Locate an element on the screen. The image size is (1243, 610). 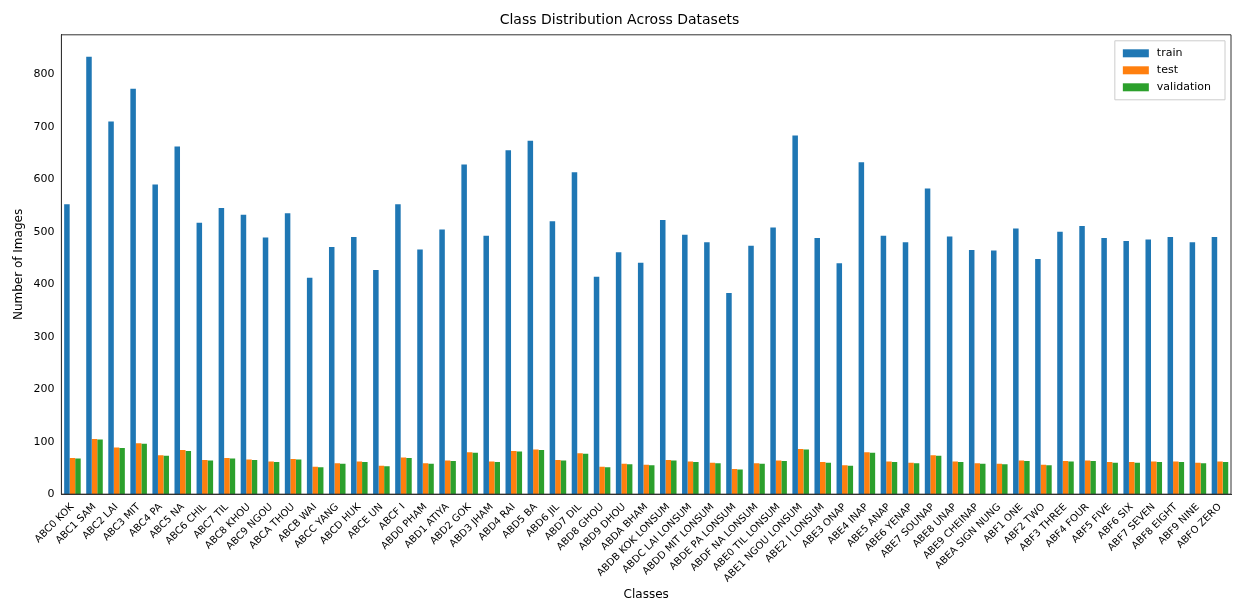
y-tick-label: 800 is located at coordinates (44, 74).